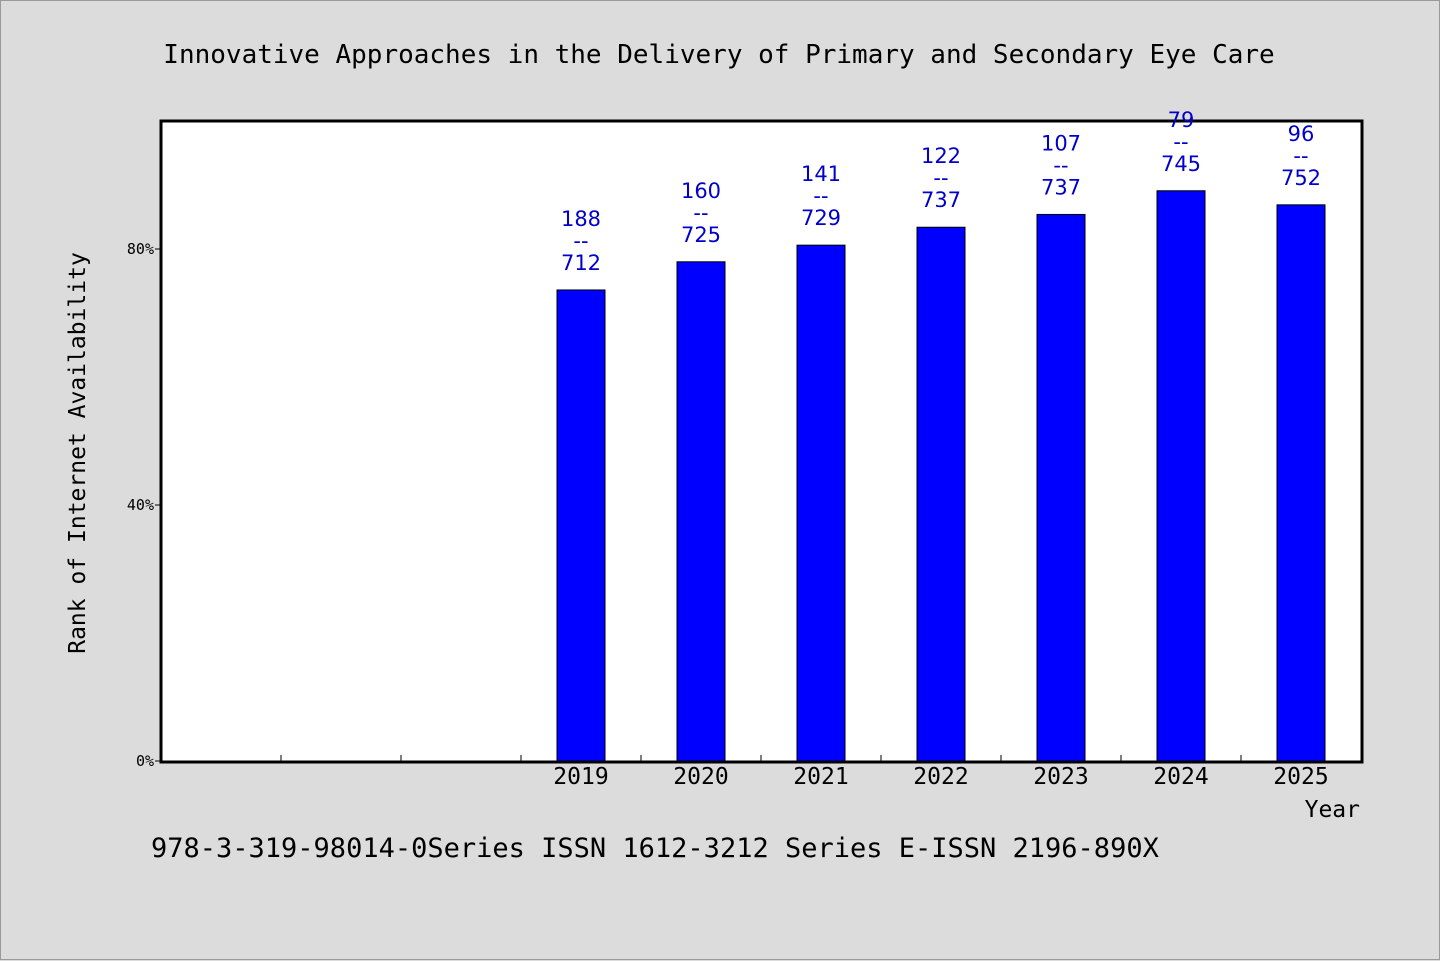  What do you see at coordinates (701, 511) in the screenshot?
I see `bar-2020` at bounding box center [701, 511].